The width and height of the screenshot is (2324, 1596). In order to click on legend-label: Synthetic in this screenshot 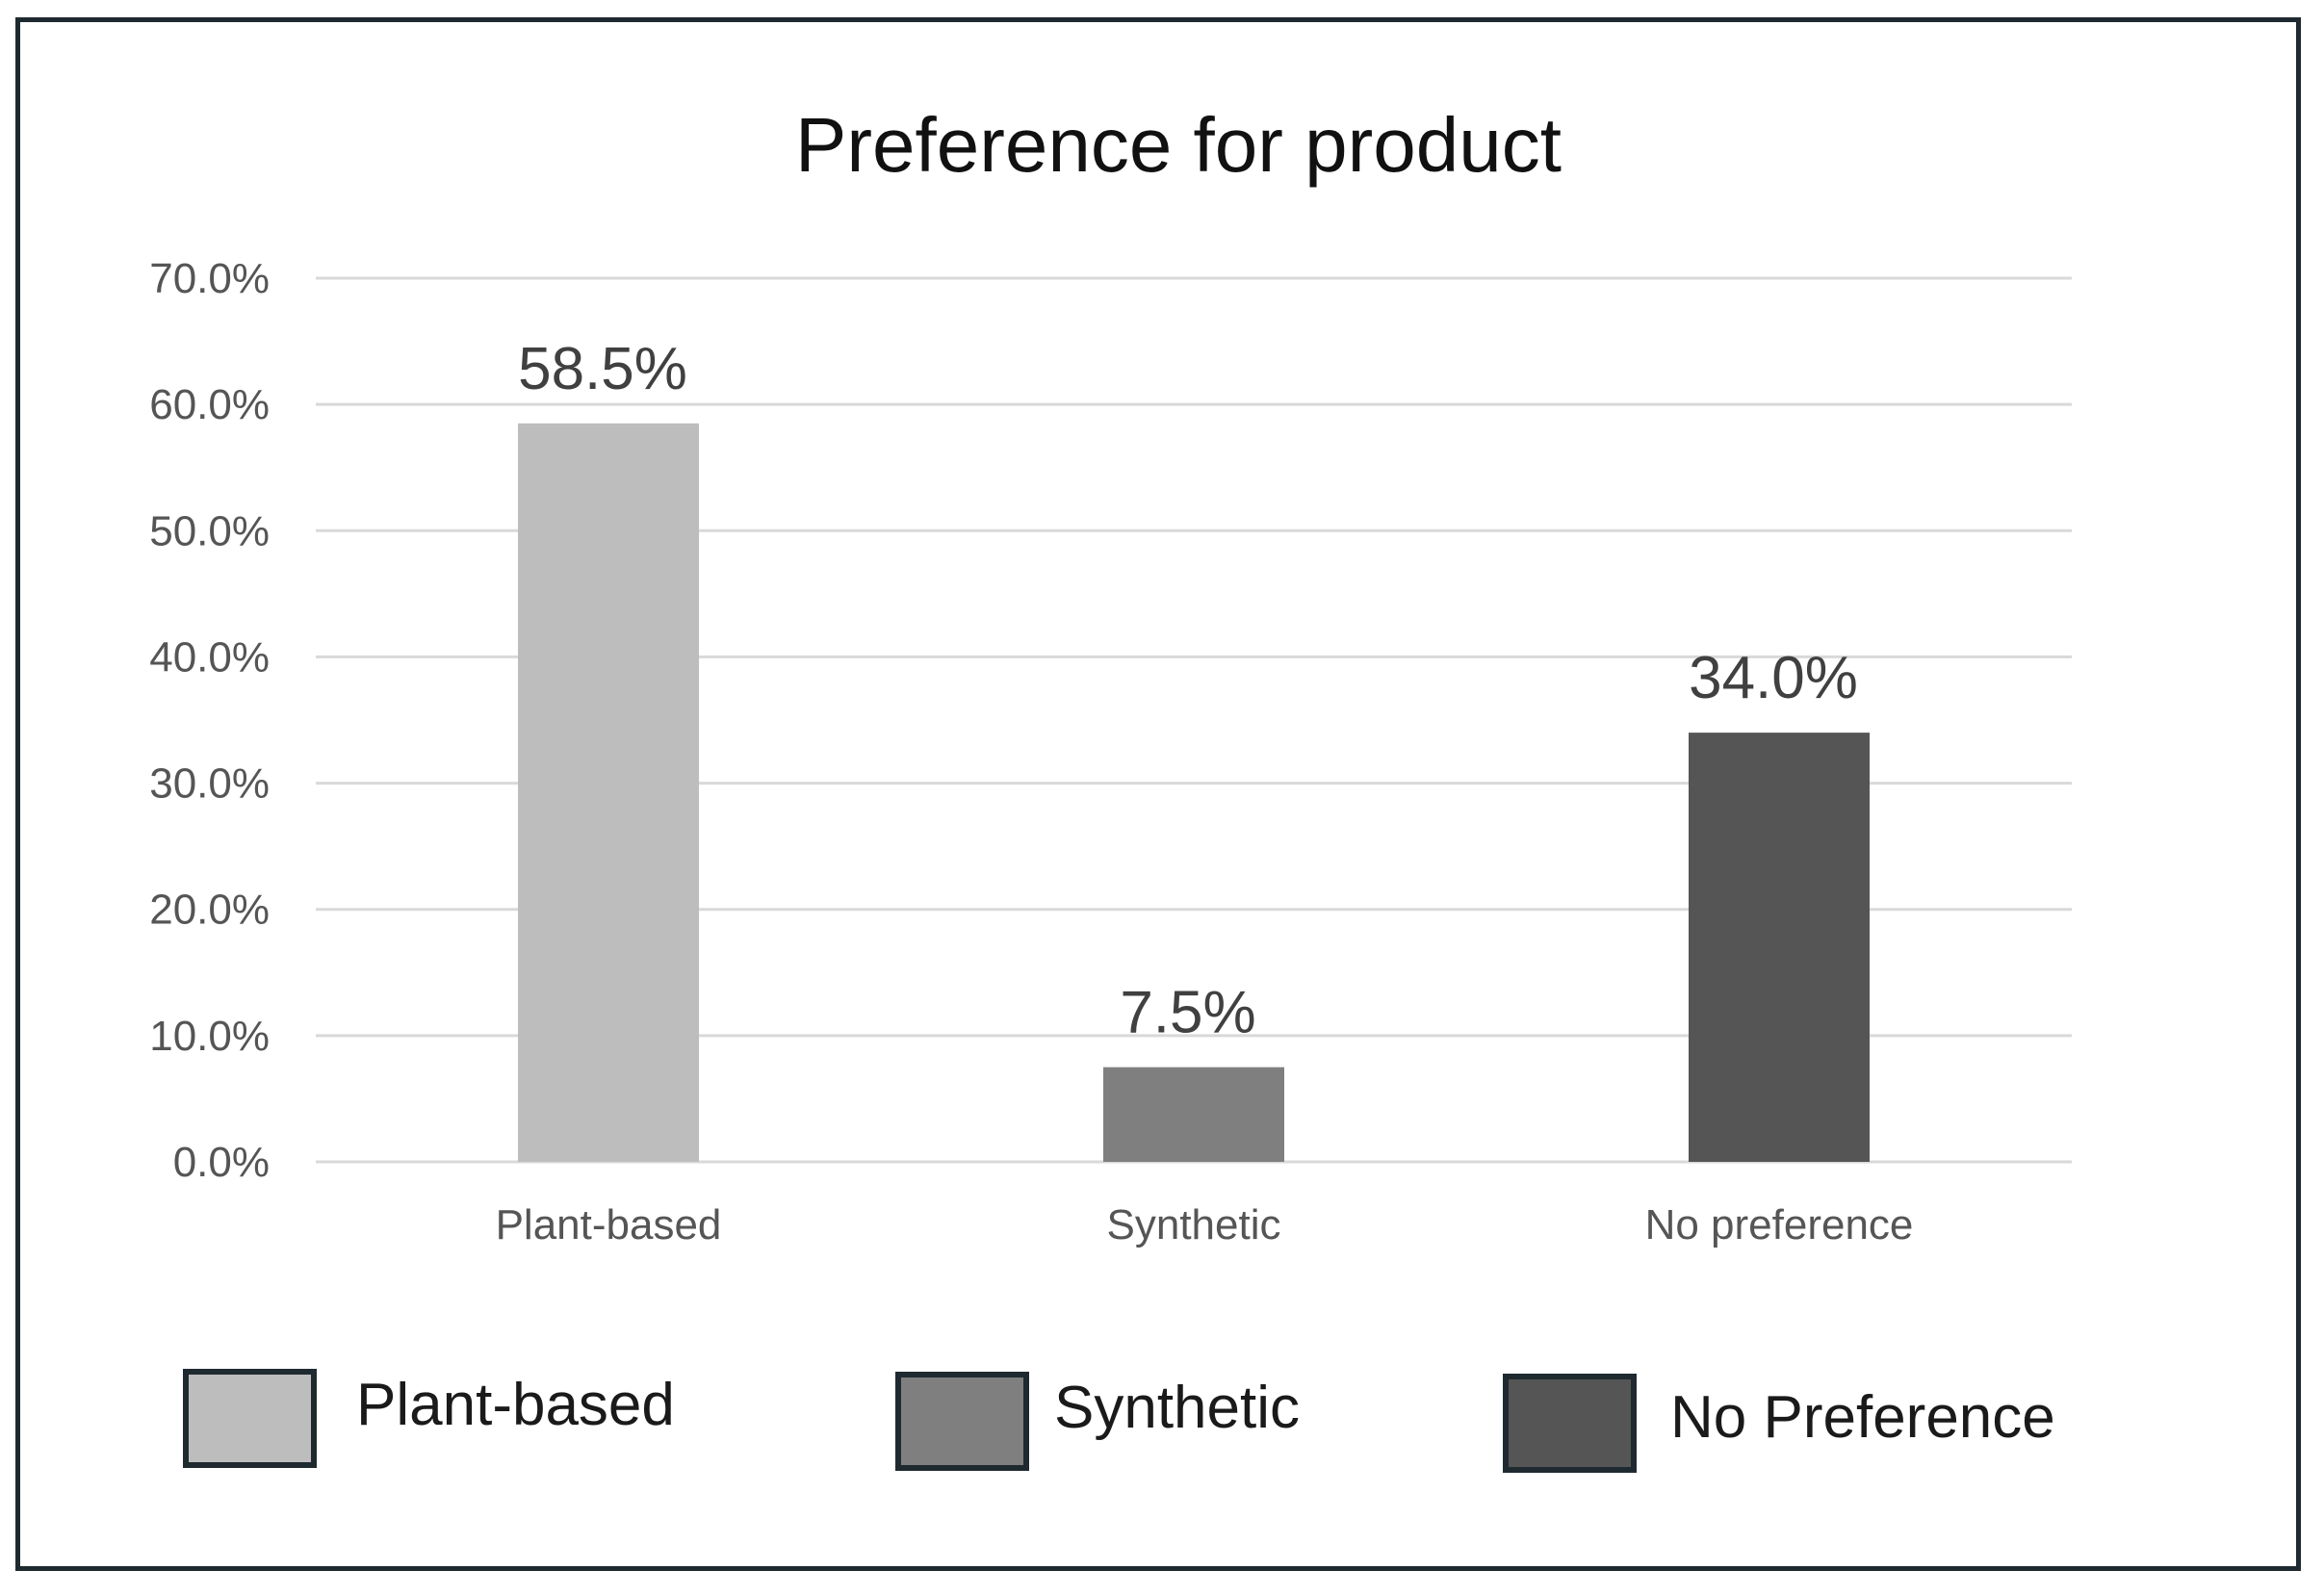, I will do `click(1177, 1408)`.